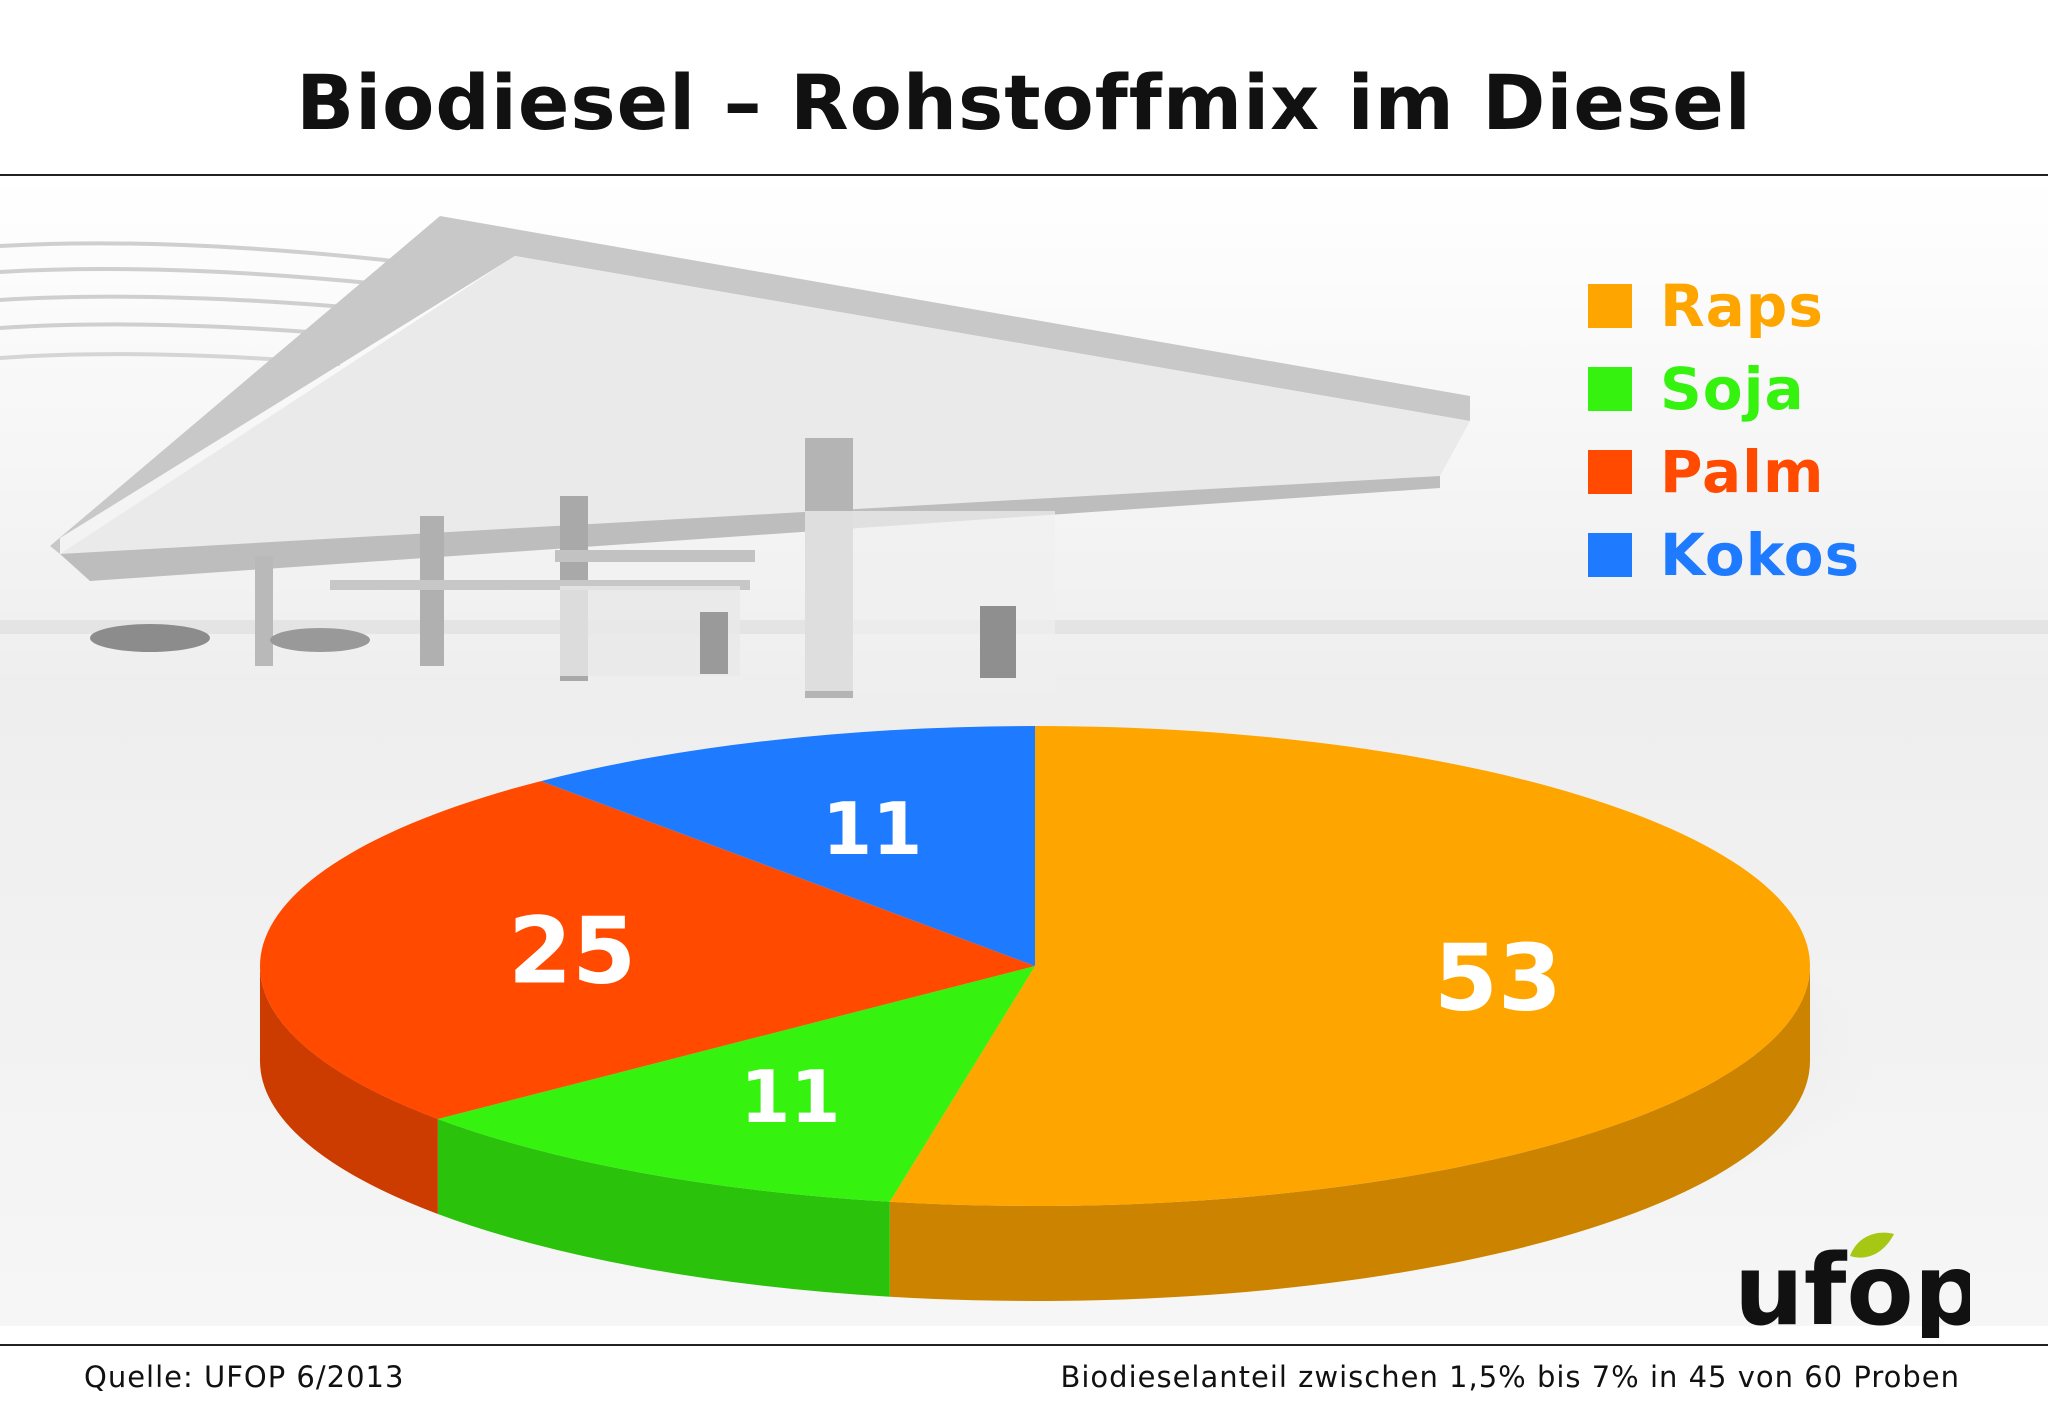  I want to click on pie-side-soja, so click(663, 1207).